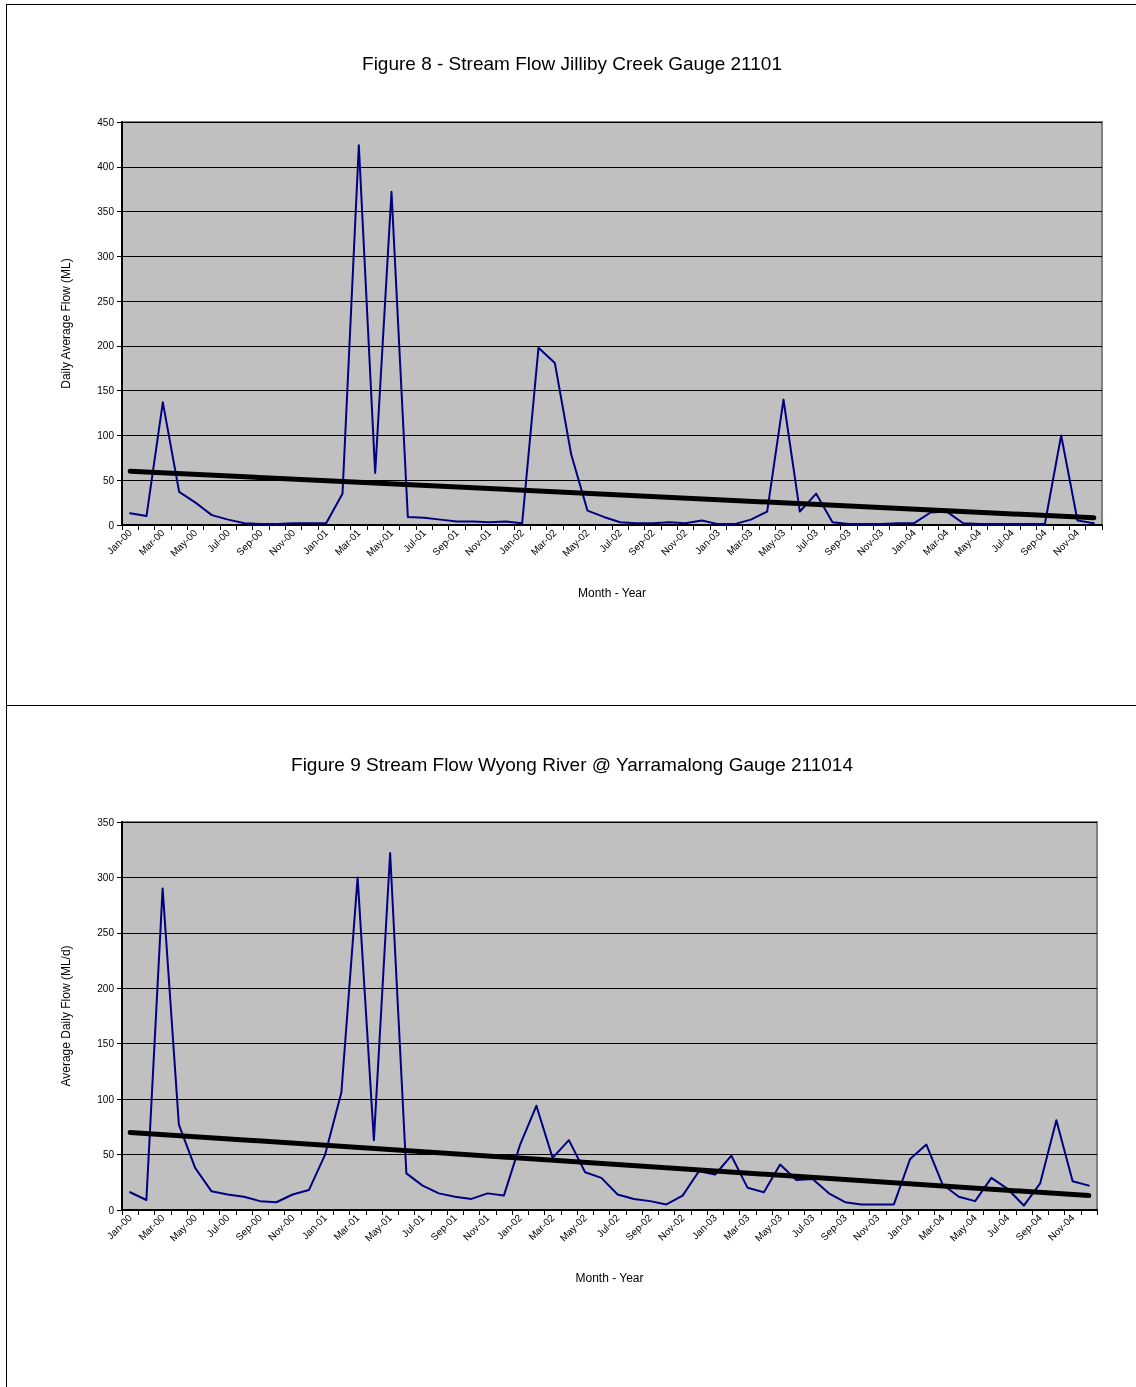 This screenshot has height=1387, width=1136. What do you see at coordinates (66, 323) in the screenshot?
I see `y-axis-title: Daily Average Flow (ML)` at bounding box center [66, 323].